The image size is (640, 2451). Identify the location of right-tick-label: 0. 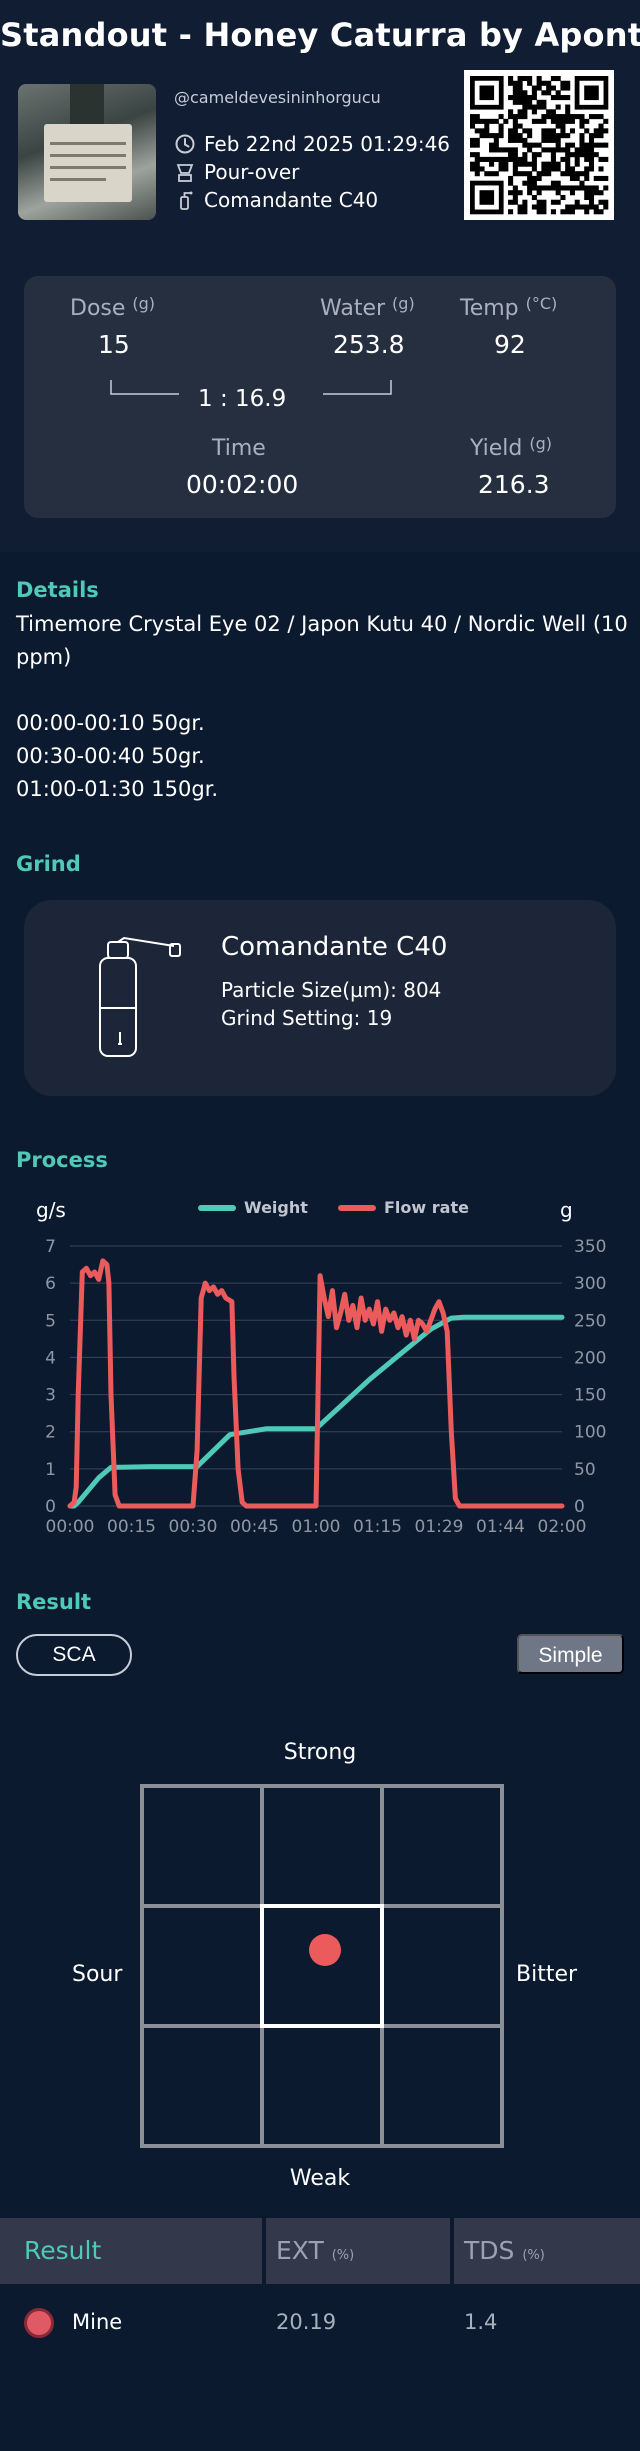
(579, 1507).